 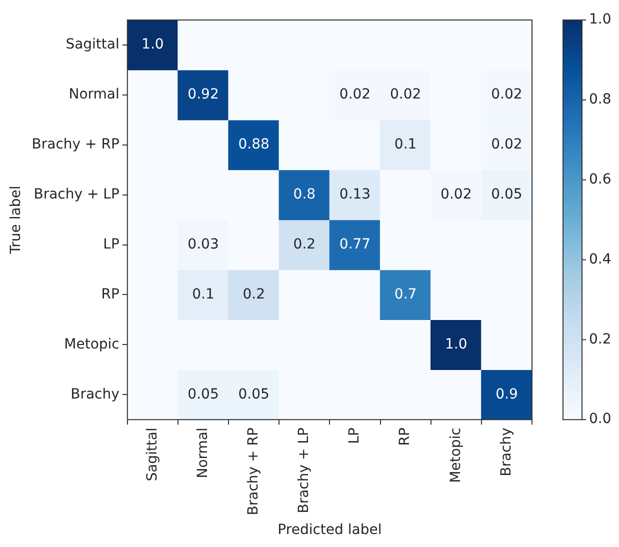 I want to click on x-tick-label: LP, so click(x=354, y=436).